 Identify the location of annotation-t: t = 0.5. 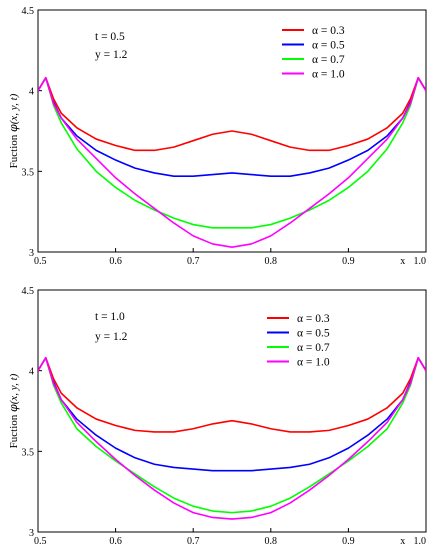
(110, 37).